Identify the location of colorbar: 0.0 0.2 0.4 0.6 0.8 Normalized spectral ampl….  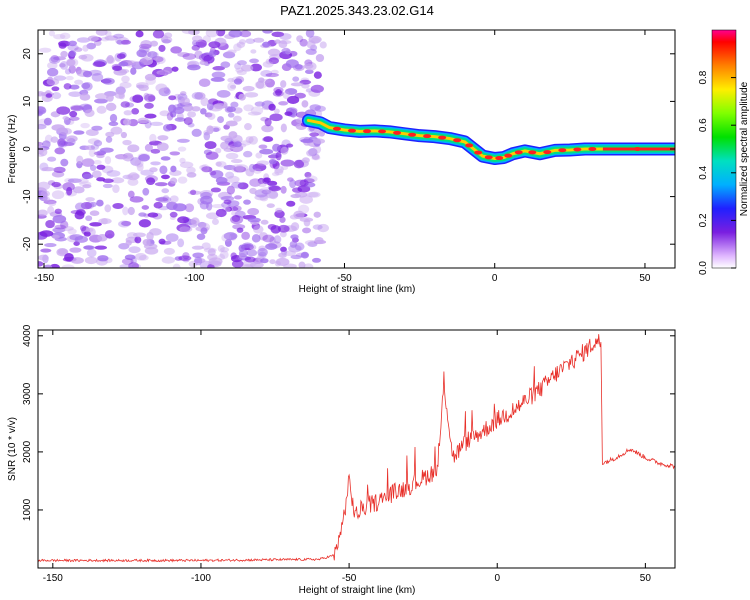
(724, 152).